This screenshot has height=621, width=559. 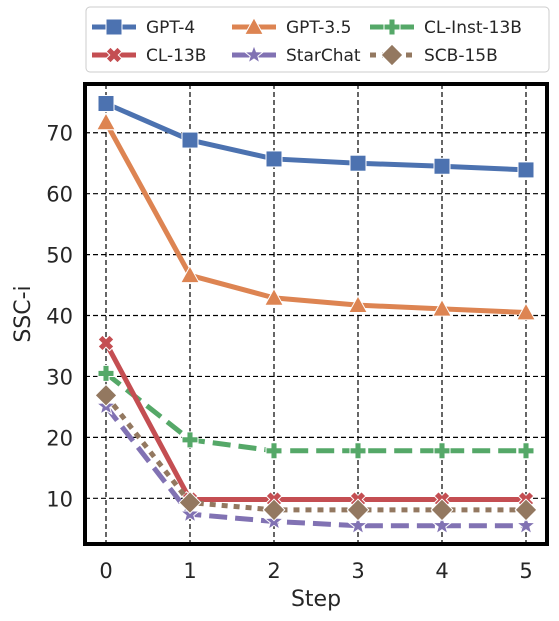 I want to click on legend-label: StarChat, so click(x=323, y=56).